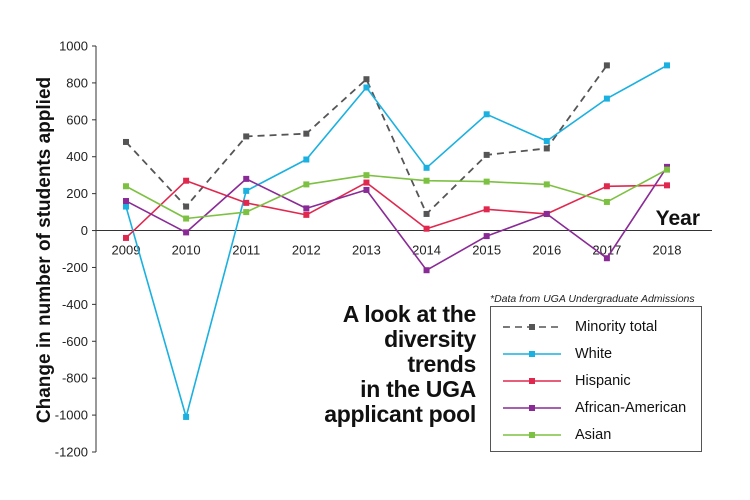 The height and width of the screenshot is (500, 750). I want to click on series-line-hispanic, so click(396, 209).